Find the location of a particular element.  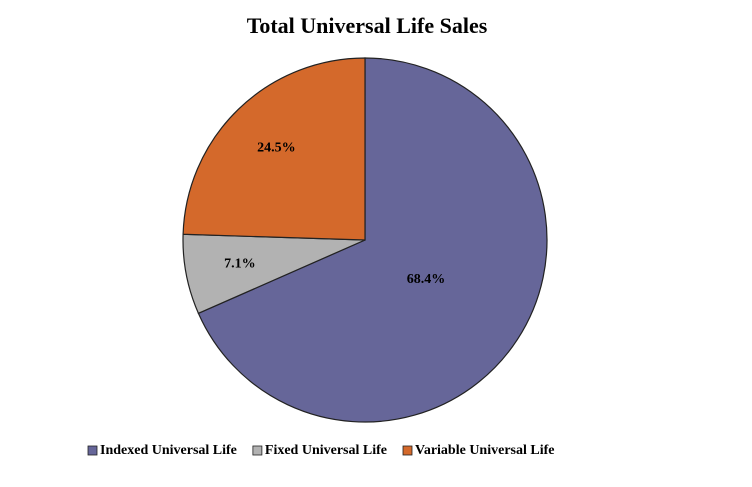

data-label: 68.4% is located at coordinates (426, 279).